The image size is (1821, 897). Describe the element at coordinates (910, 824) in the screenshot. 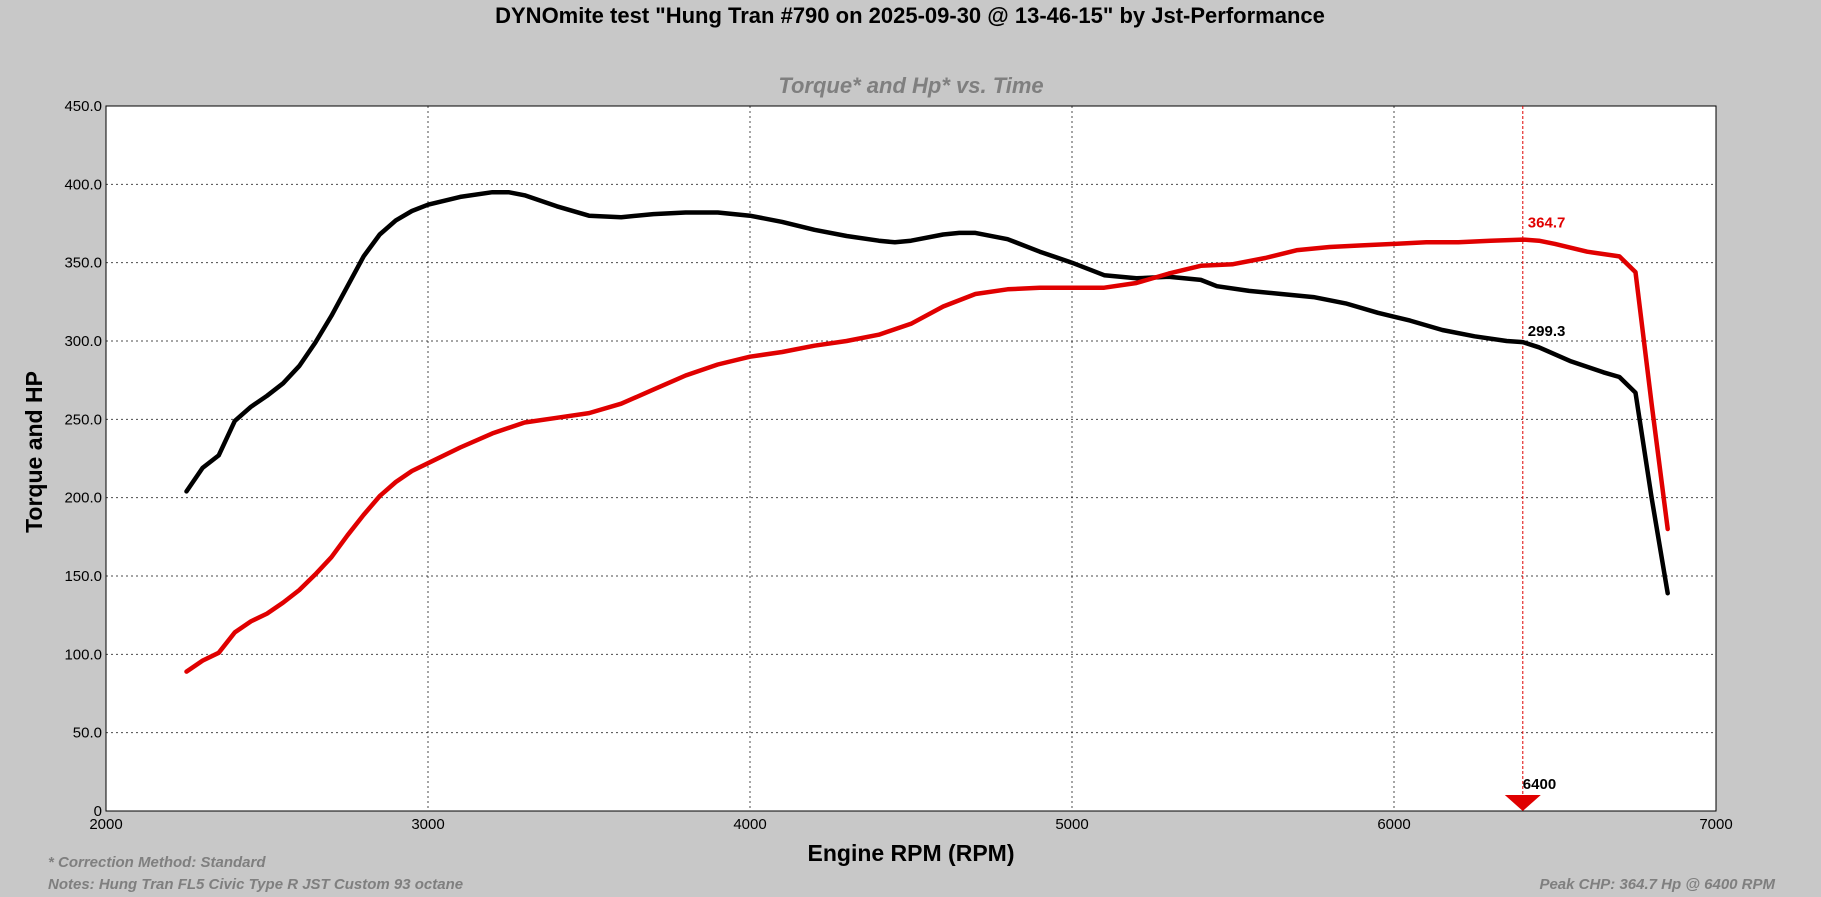

I see `x-tick-labels: 2000 3000 4000 5000 6000 7000` at that location.